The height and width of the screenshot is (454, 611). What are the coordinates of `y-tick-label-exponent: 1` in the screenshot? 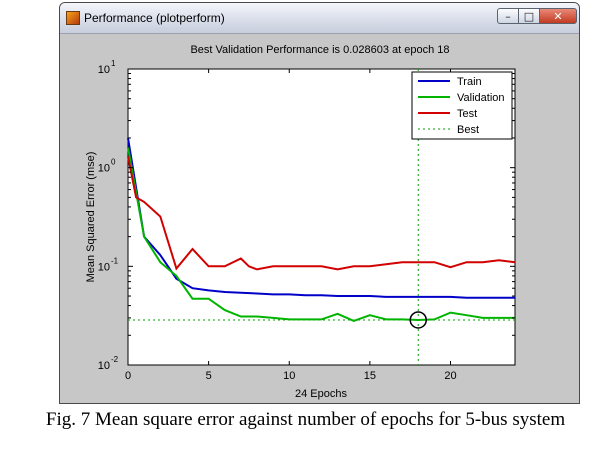 It's located at (113, 63).